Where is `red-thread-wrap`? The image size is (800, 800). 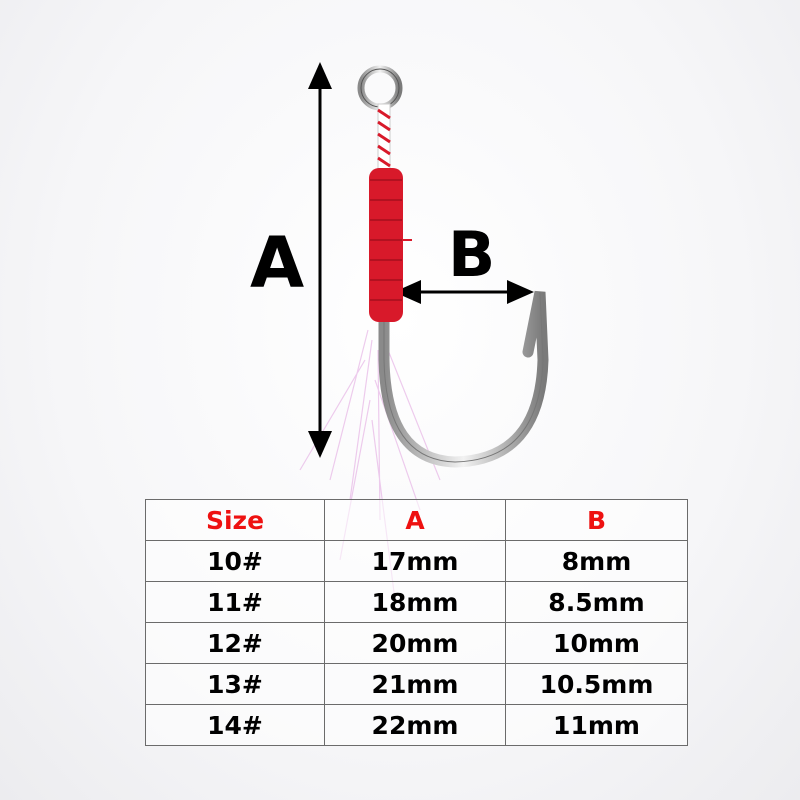 red-thread-wrap is located at coordinates (386, 245).